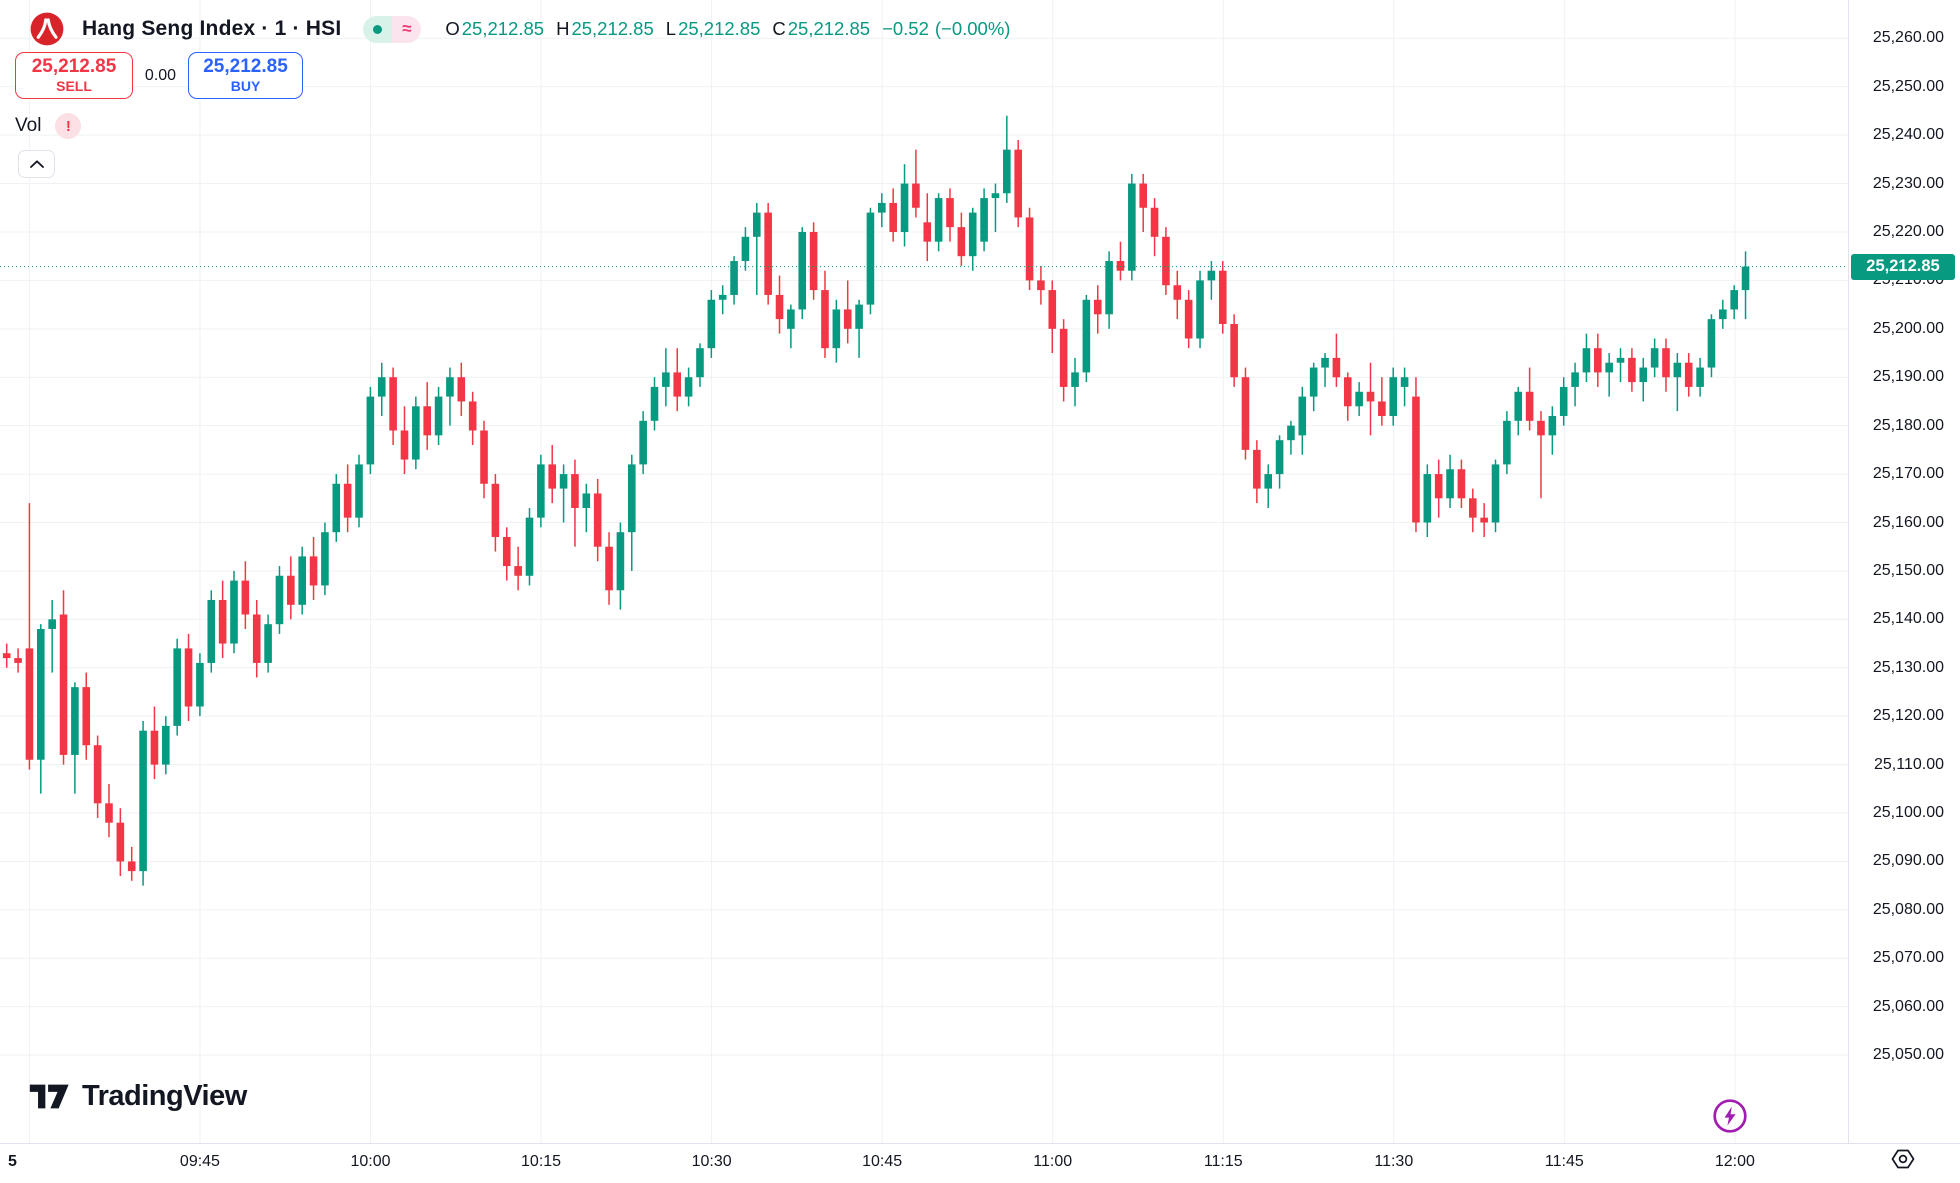  I want to click on time-axis-label: 10:45, so click(882, 1161).